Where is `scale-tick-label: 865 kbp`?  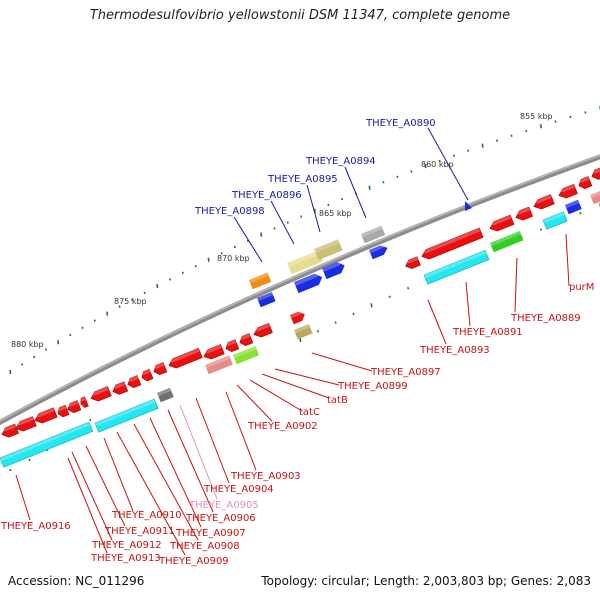 scale-tick-label: 865 kbp is located at coordinates (335, 213).